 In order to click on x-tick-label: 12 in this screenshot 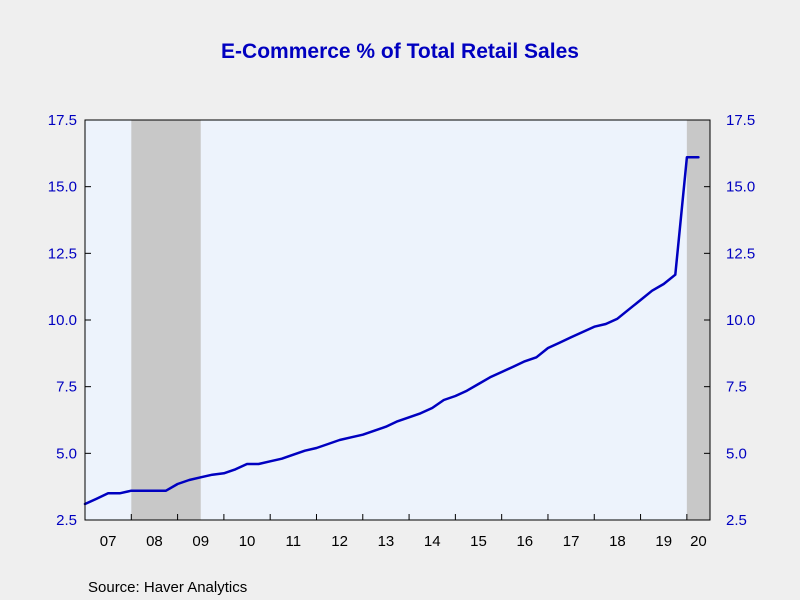, I will do `click(339, 541)`.